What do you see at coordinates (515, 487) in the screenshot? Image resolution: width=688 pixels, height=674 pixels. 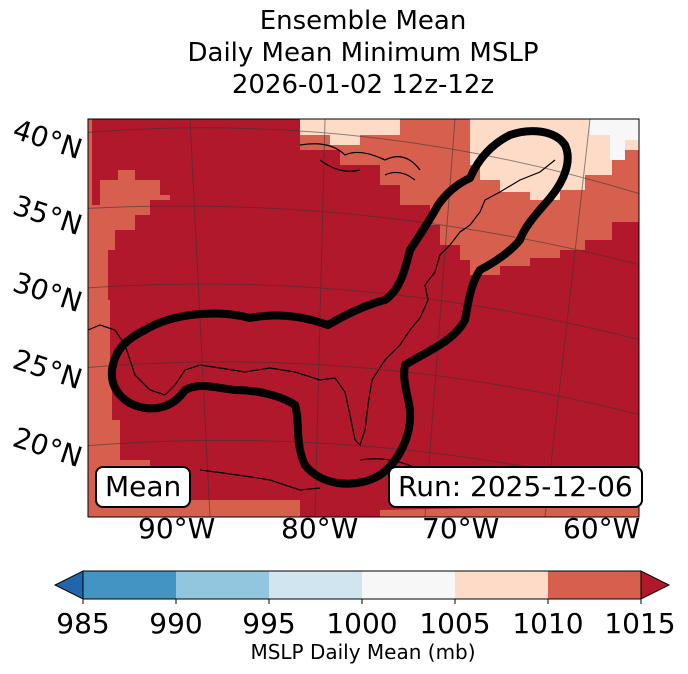 I see `run-date-box: Run: 2025-12-06` at bounding box center [515, 487].